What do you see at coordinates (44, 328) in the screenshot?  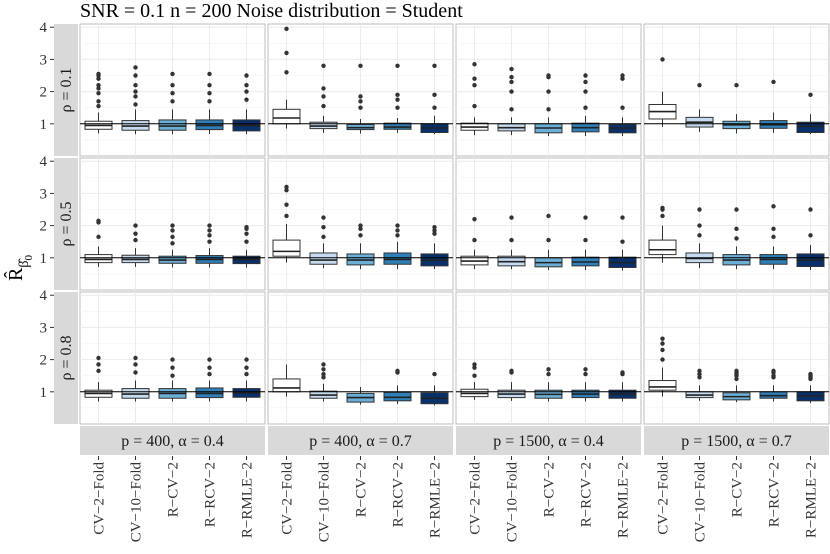 I see `y-tick-label: 3` at bounding box center [44, 328].